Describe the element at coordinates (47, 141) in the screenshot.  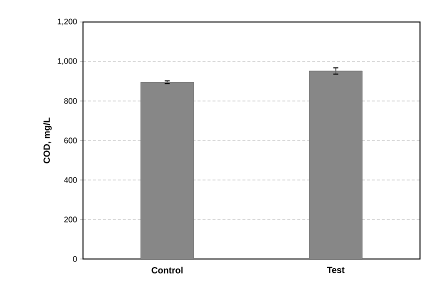
I see `y-axis-title: COD, mg/L` at that location.